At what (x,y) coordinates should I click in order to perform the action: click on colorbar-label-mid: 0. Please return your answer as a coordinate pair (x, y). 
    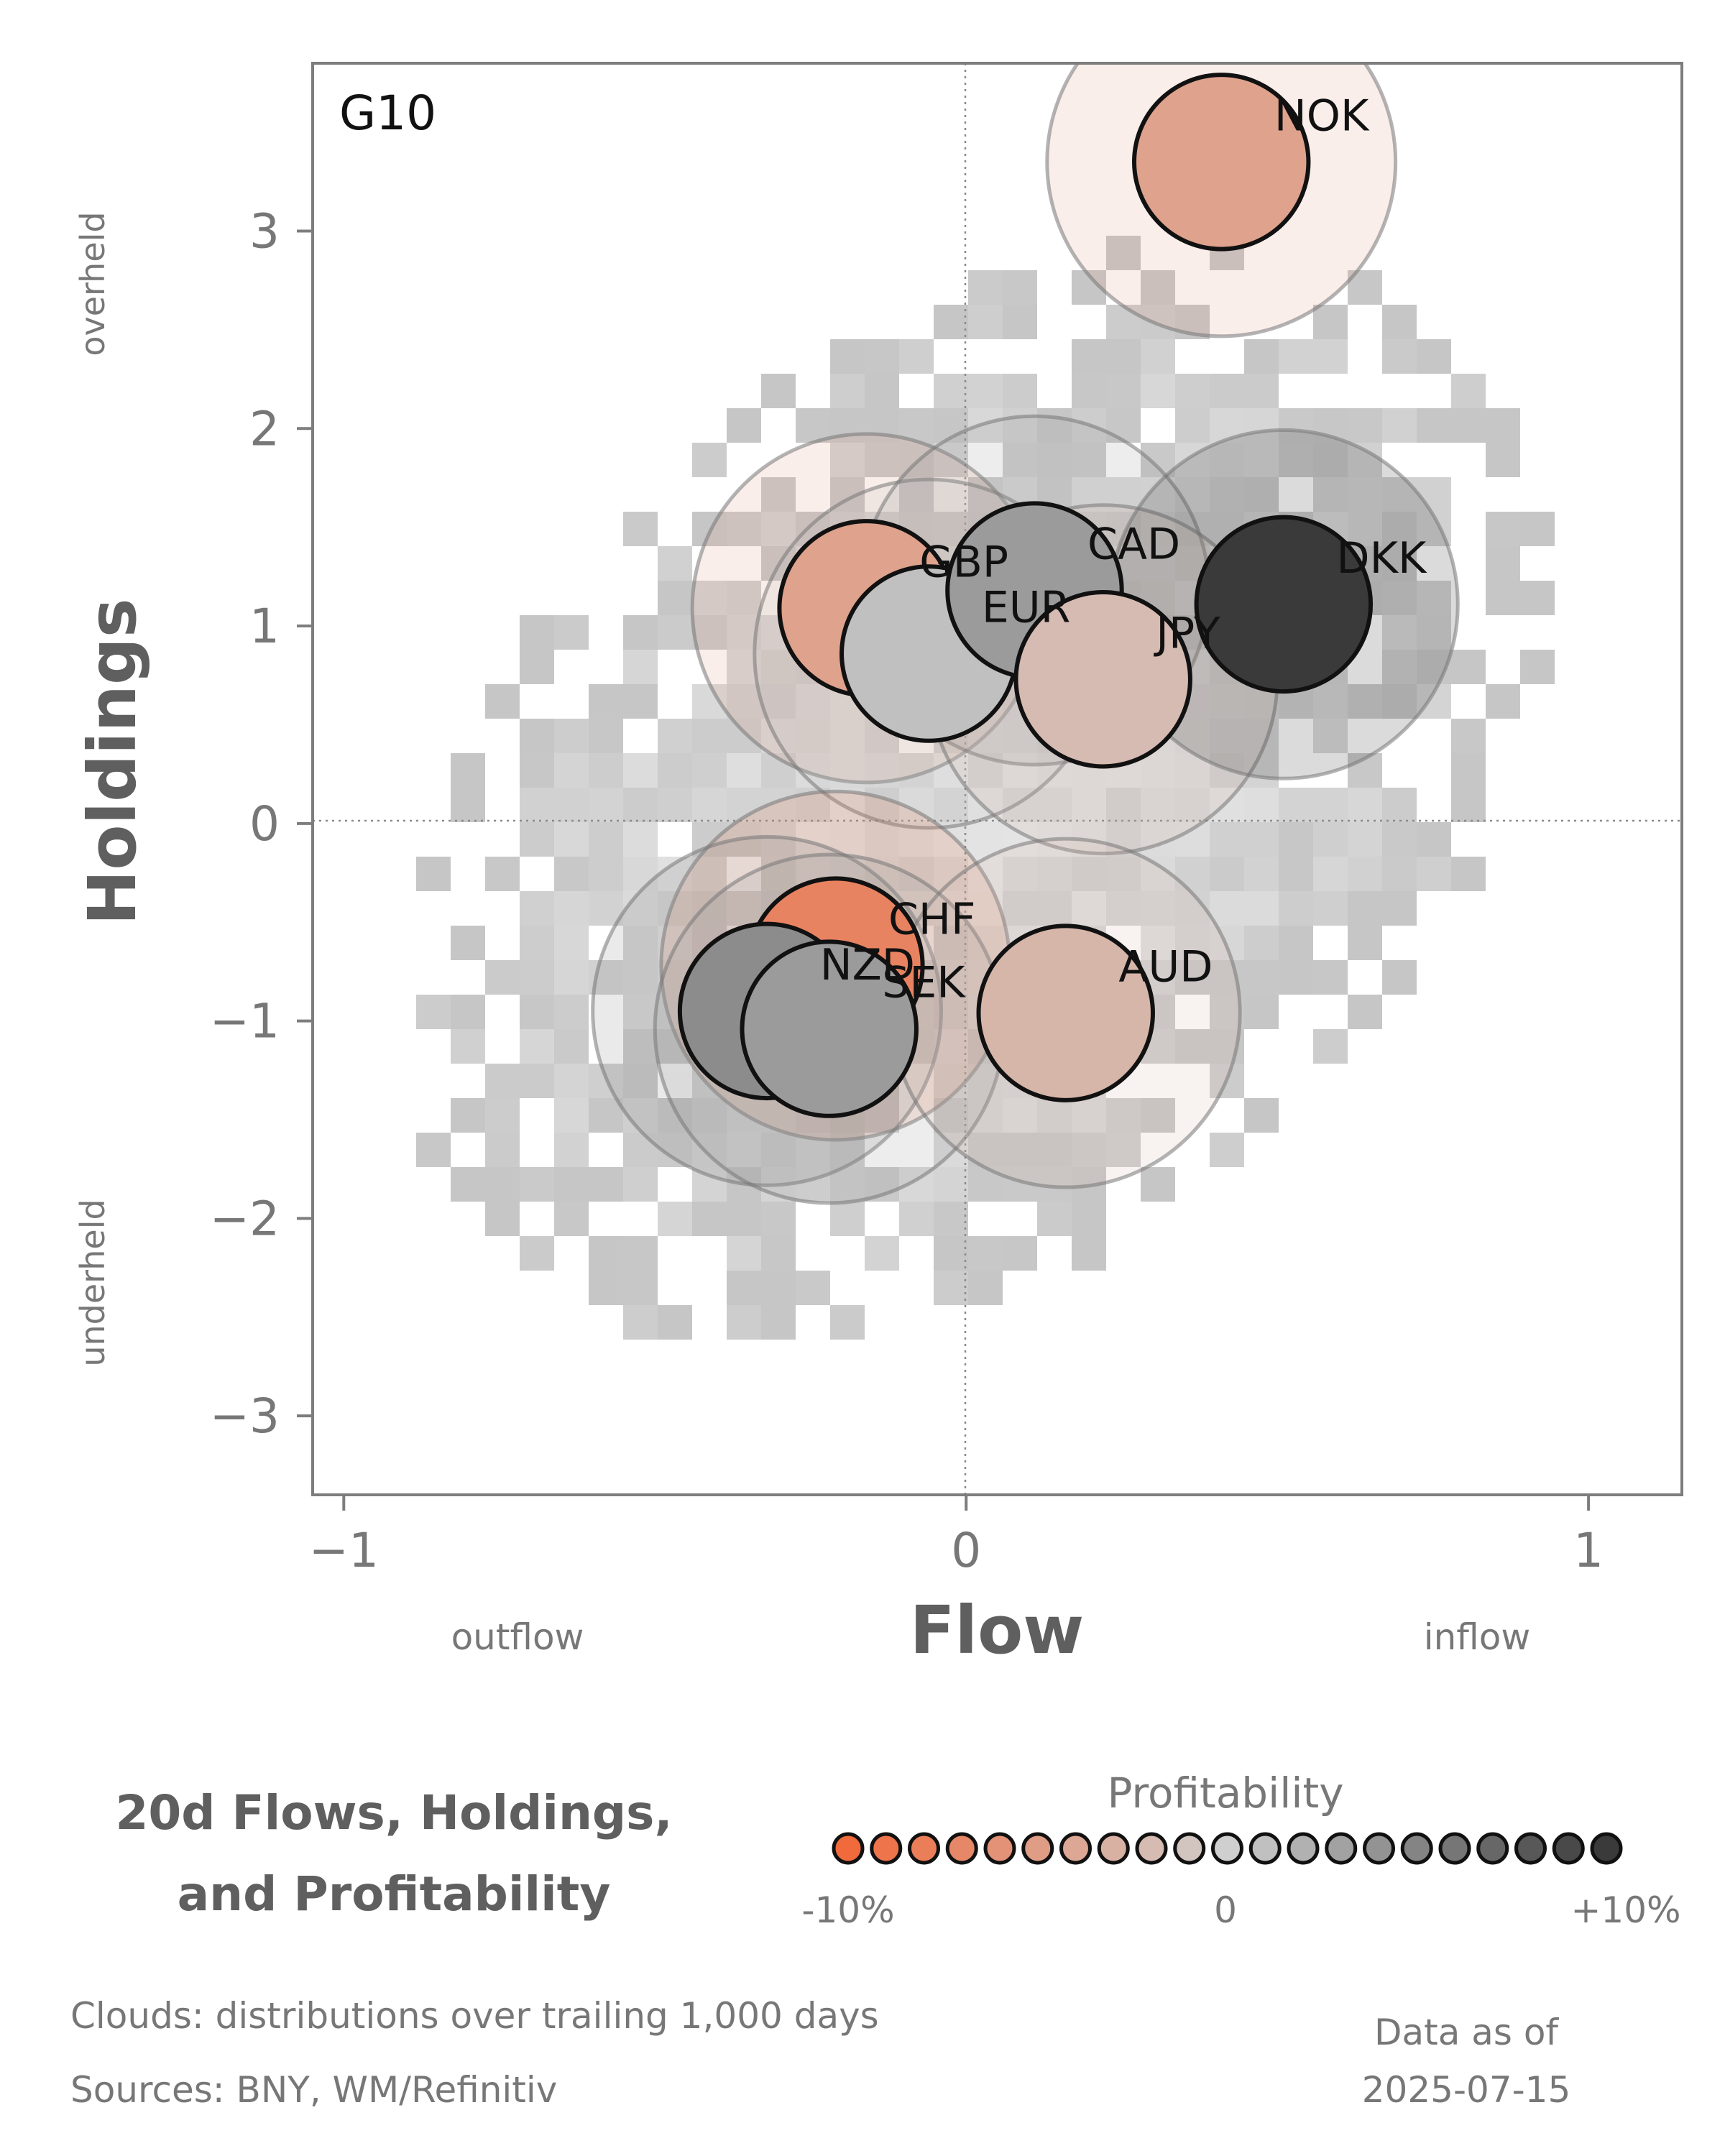
    Looking at the image, I should click on (1225, 1910).